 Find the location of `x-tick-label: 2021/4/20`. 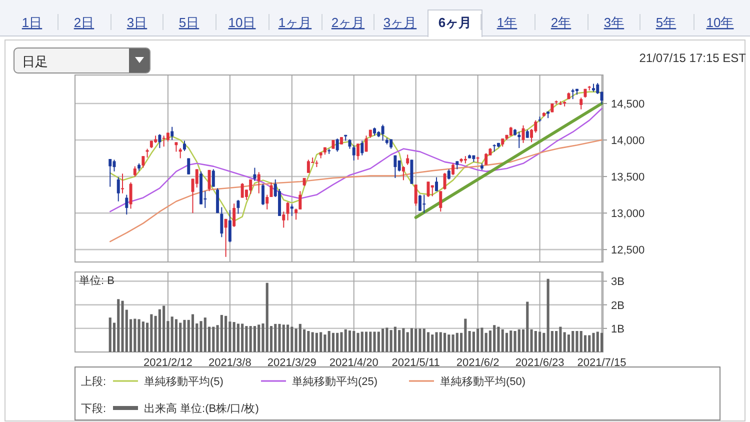

x-tick-label: 2021/4/20 is located at coordinates (353, 363).